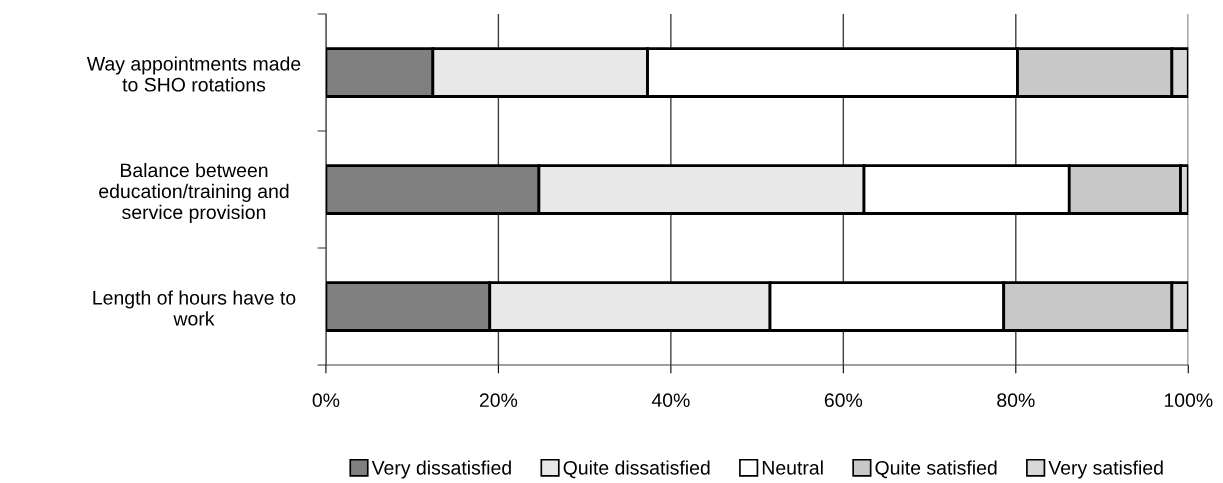  I want to click on legend-label: Neutral, so click(792, 467).